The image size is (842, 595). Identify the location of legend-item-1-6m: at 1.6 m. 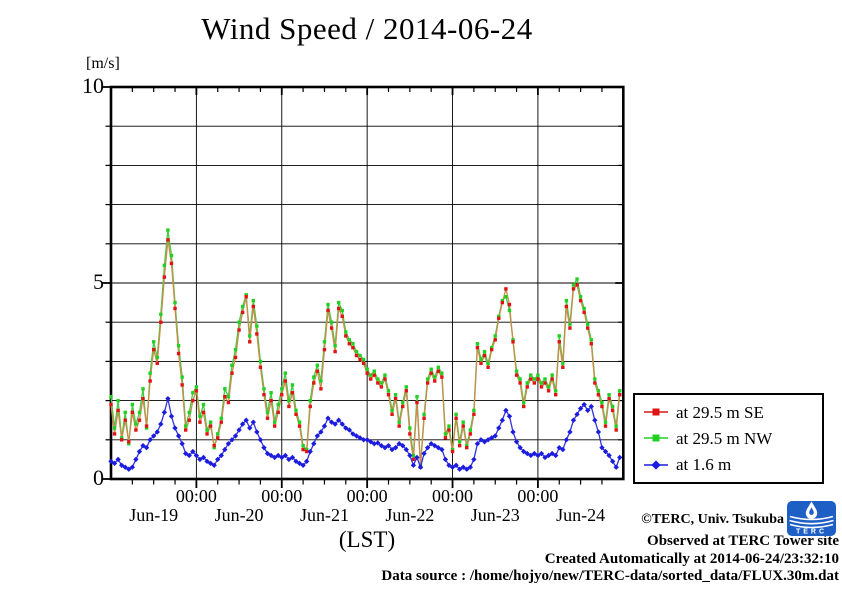
(732, 464).